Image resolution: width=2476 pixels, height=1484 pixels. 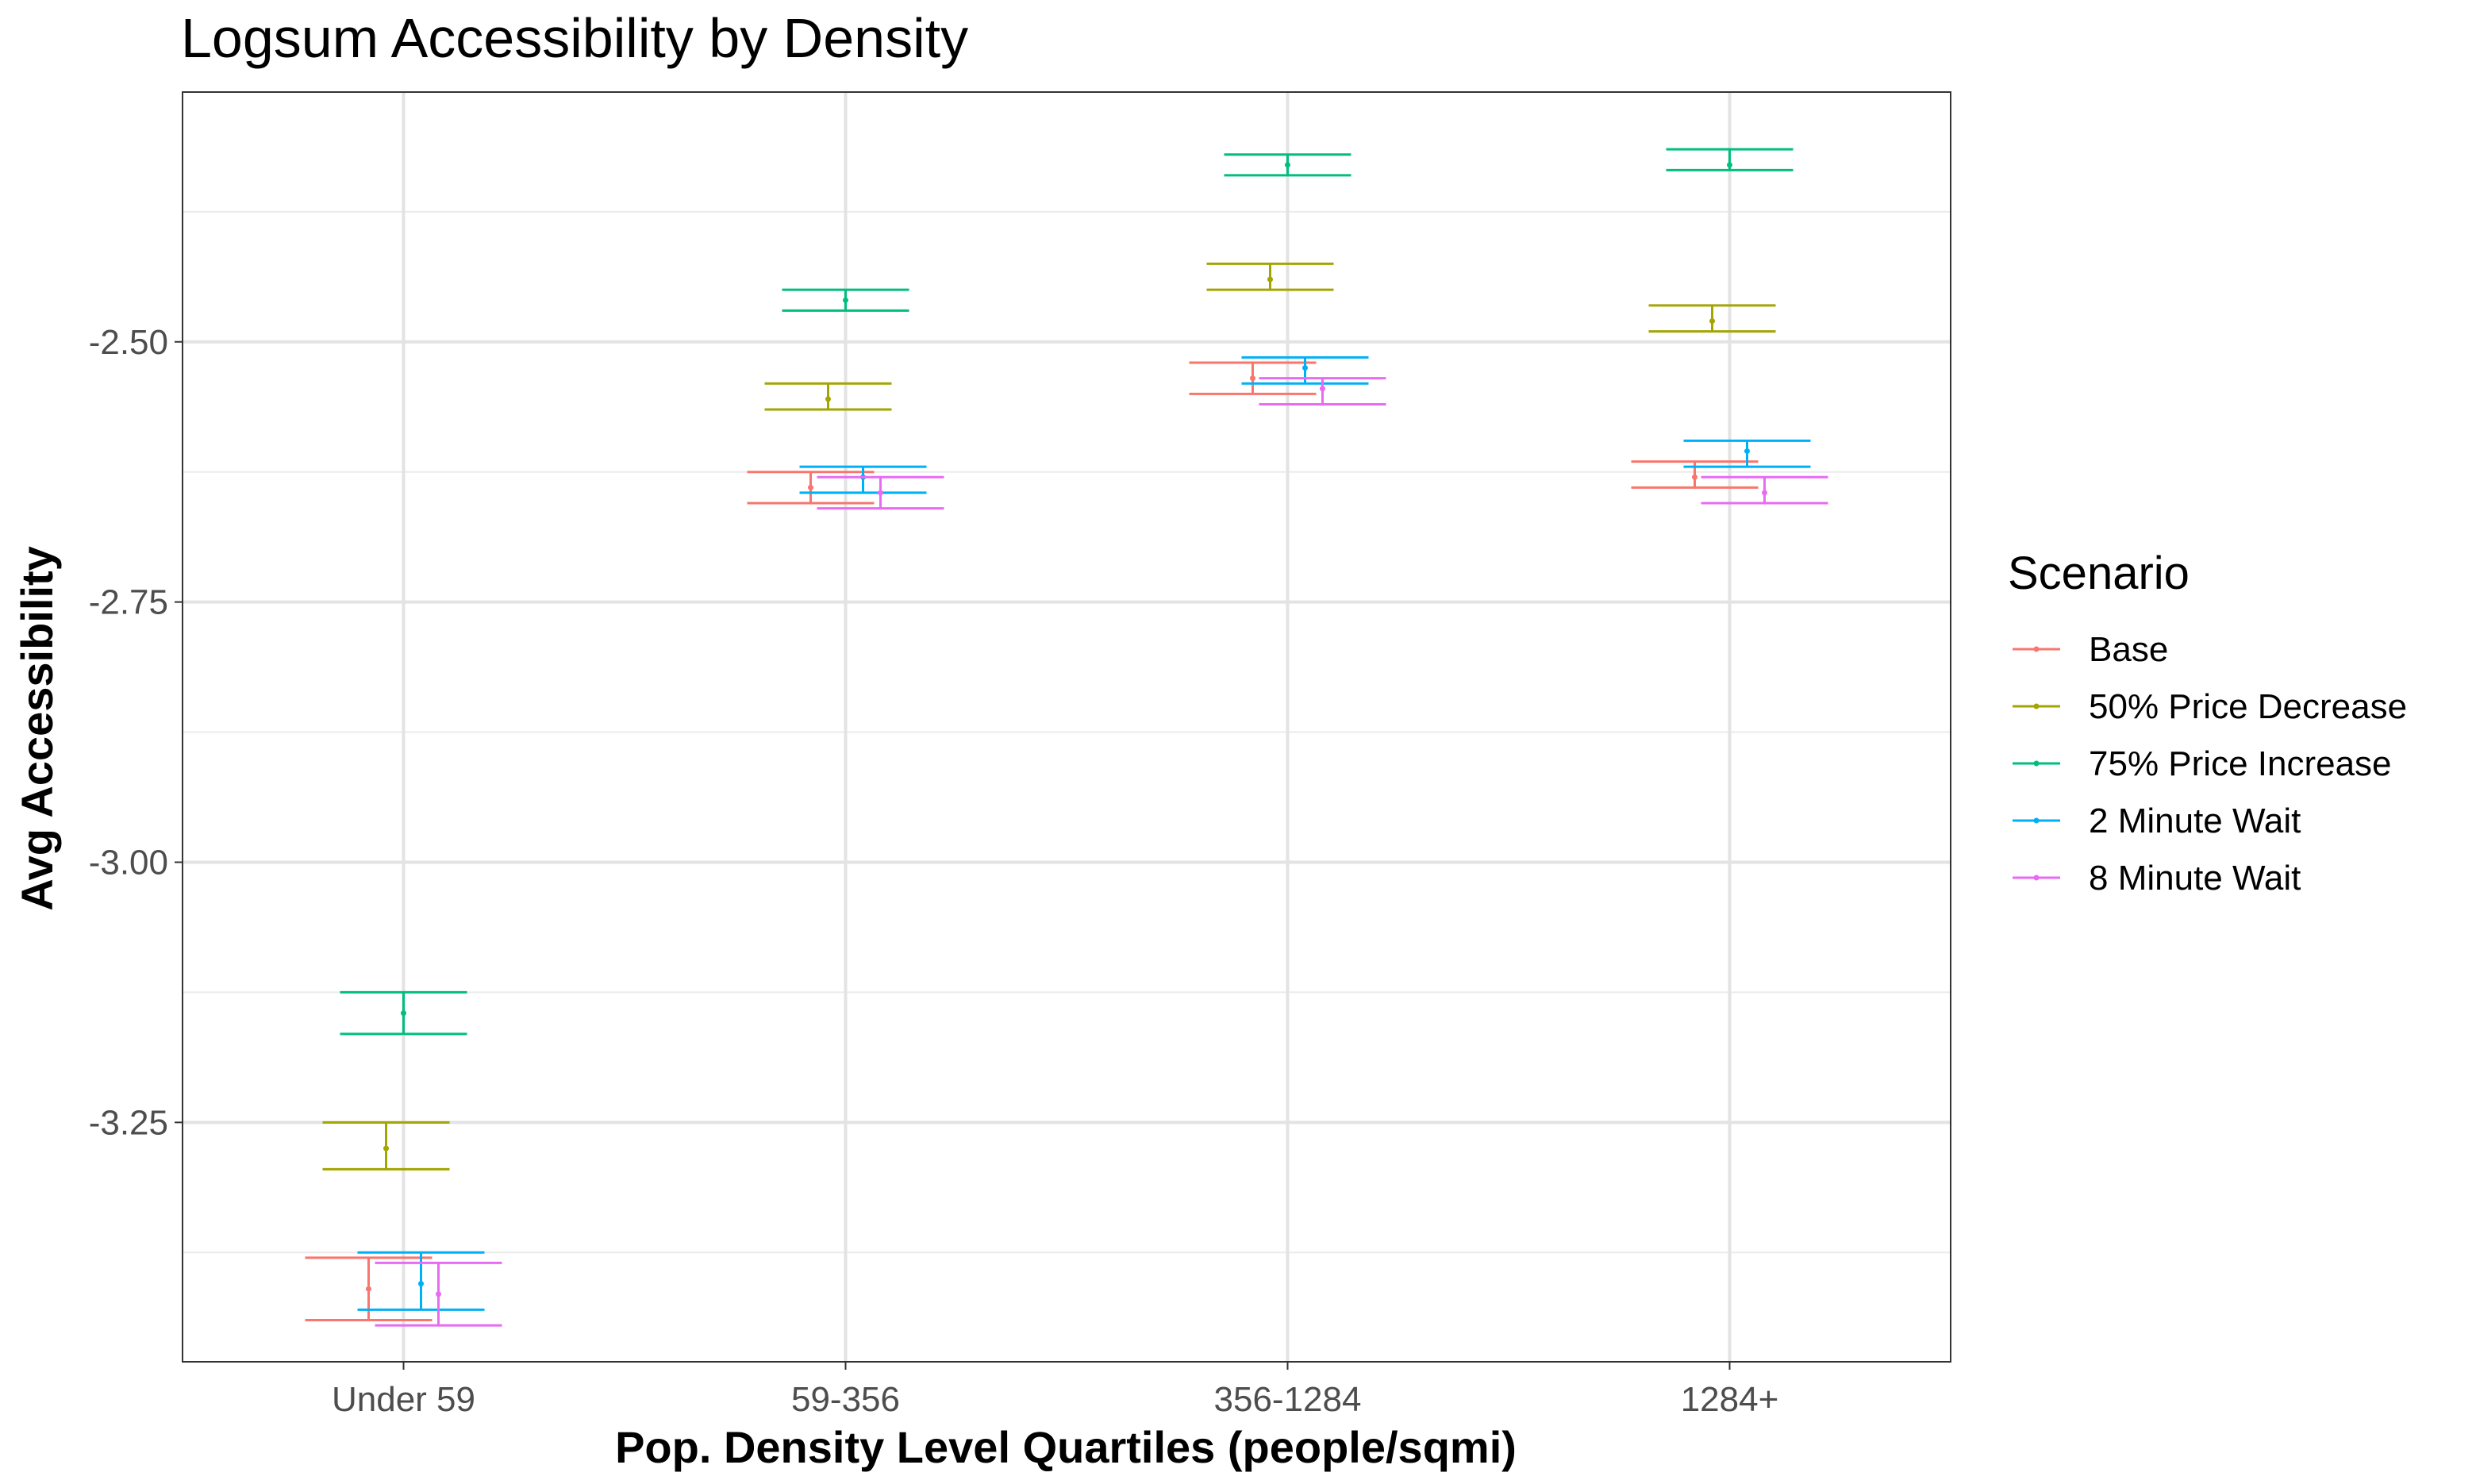 I want to click on y-tick-label: -2.75, so click(x=128, y=602).